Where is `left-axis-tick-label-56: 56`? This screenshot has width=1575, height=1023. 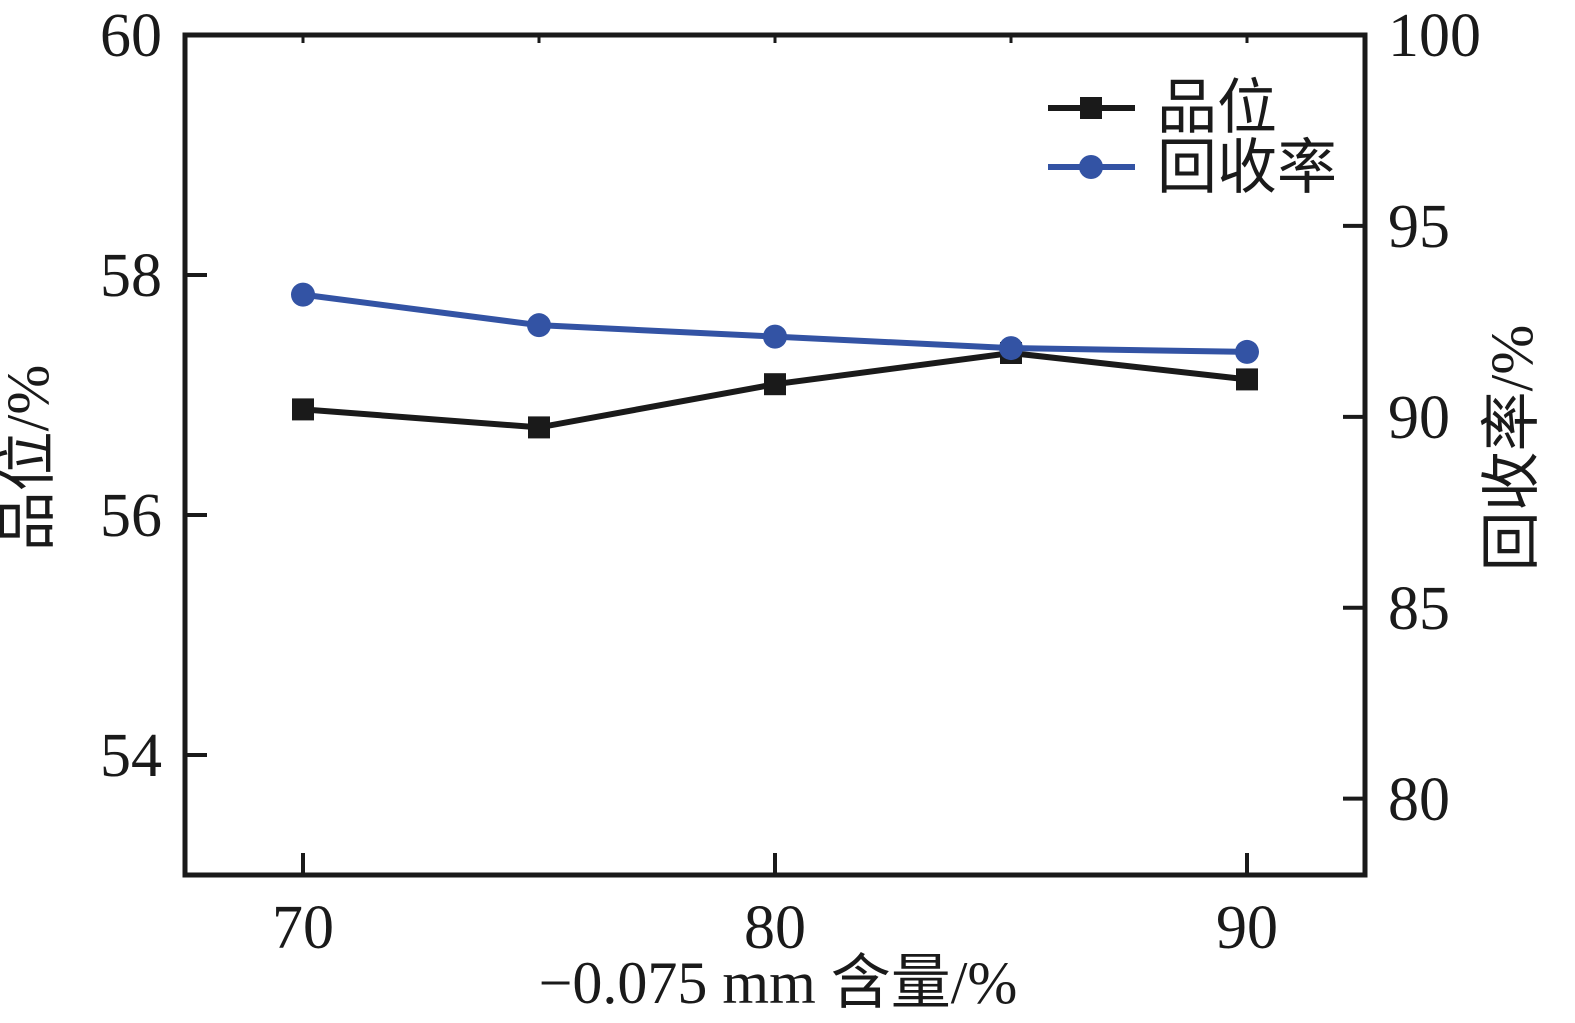
left-axis-tick-label-56: 56 is located at coordinates (131, 516).